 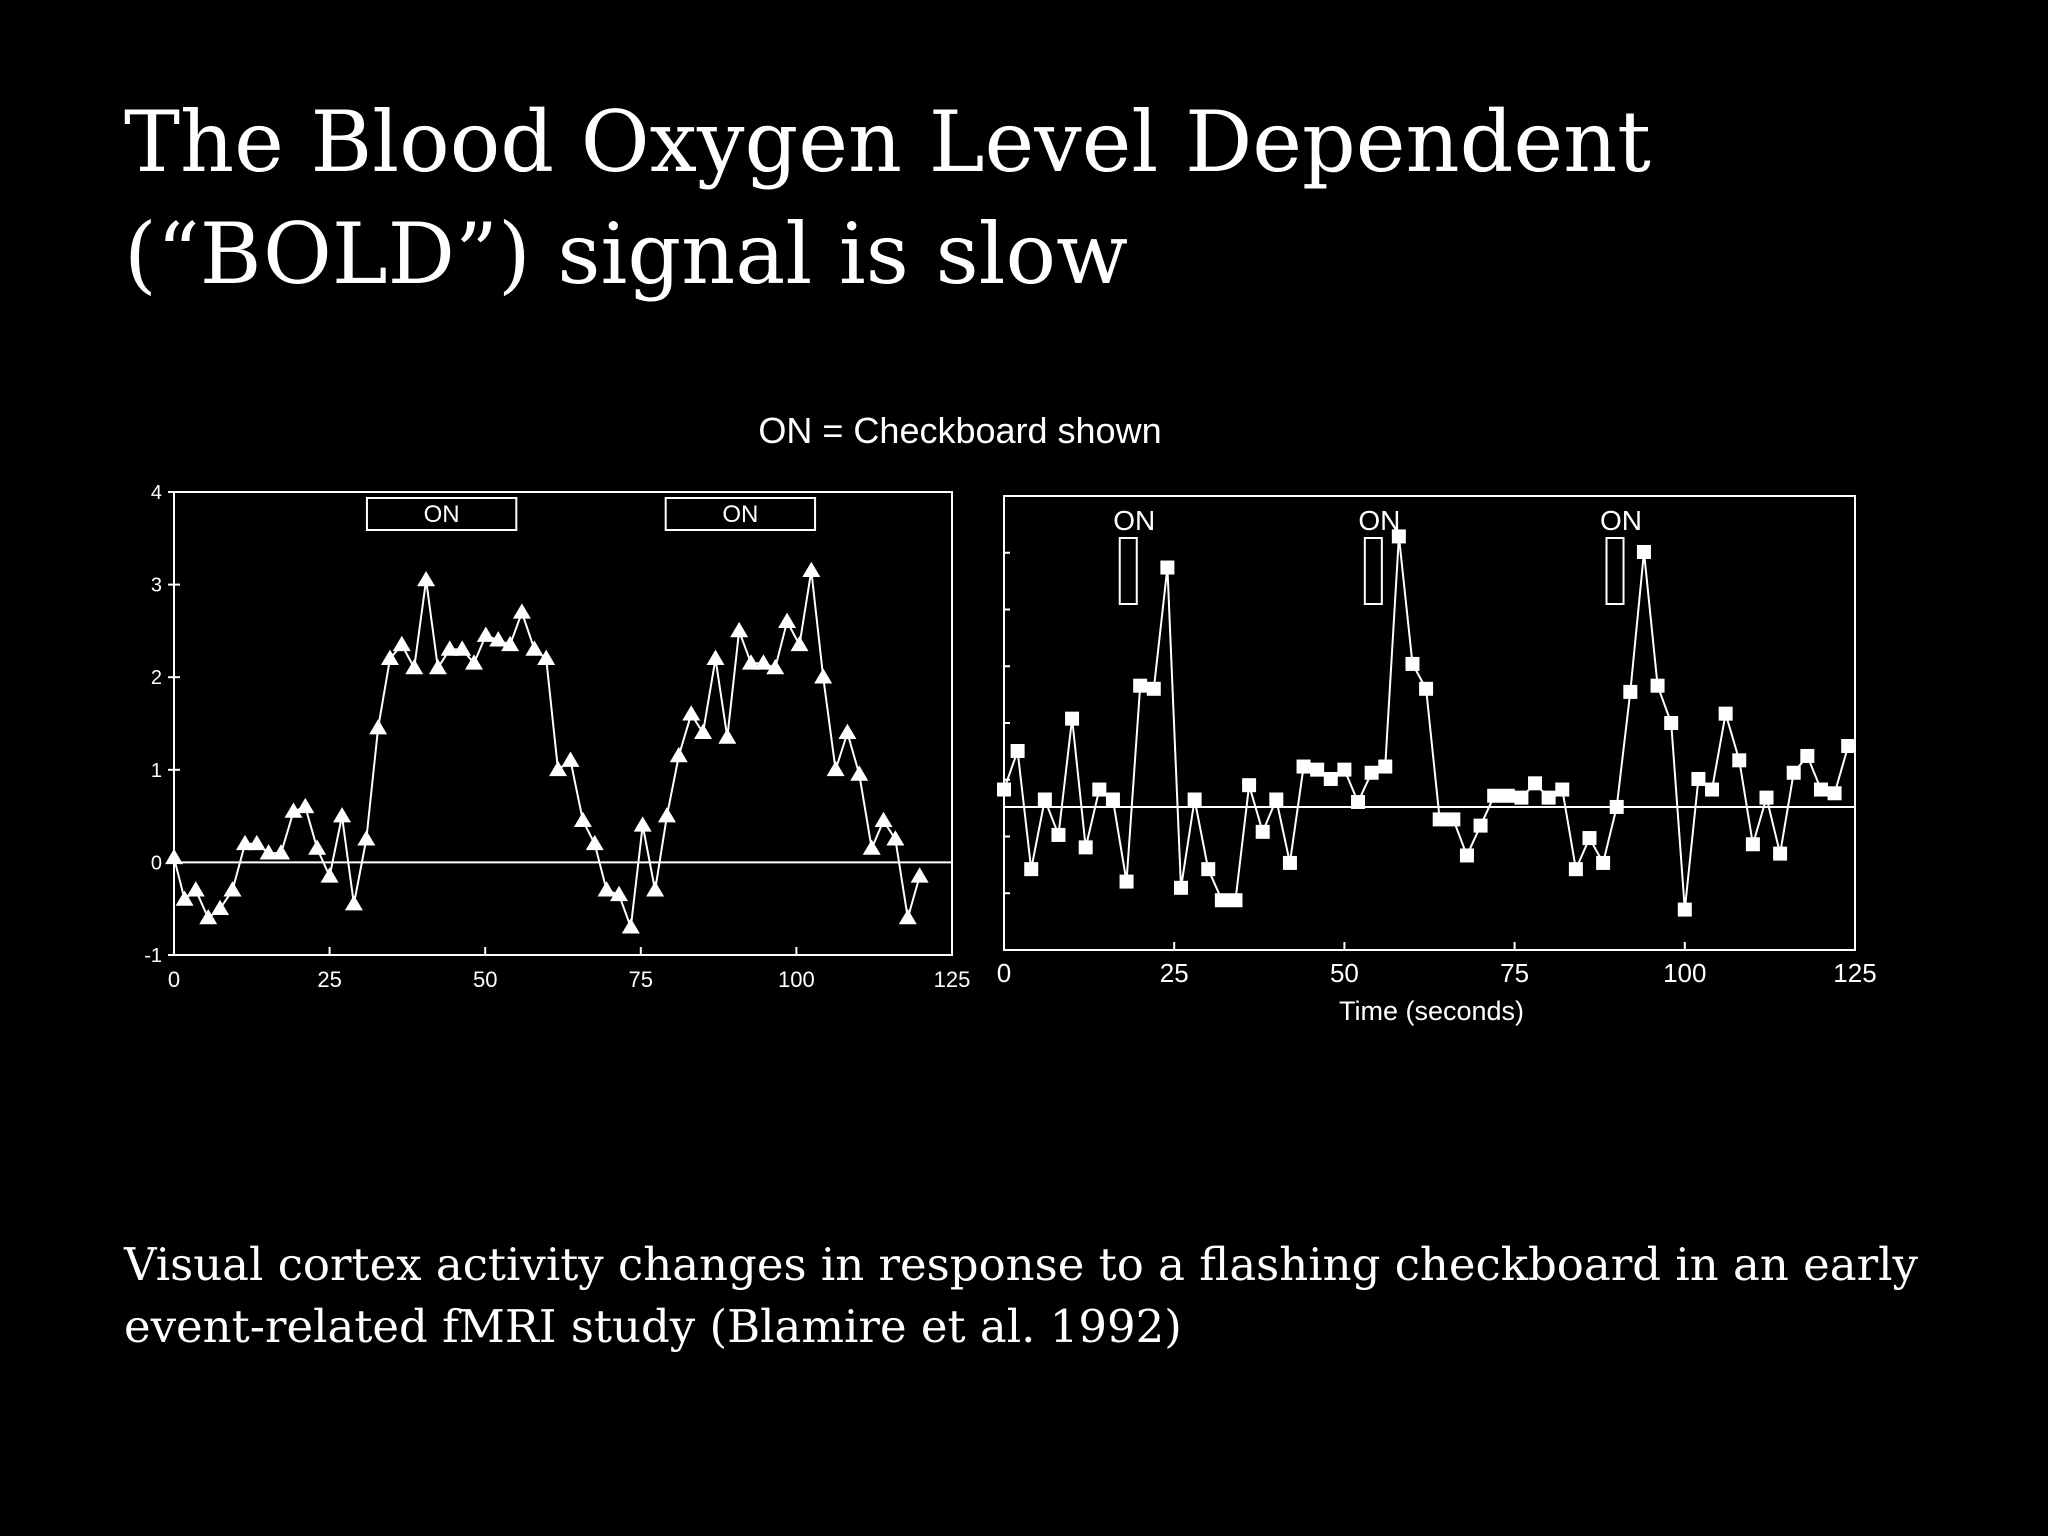 What do you see at coordinates (641, 979) in the screenshot?
I see `chart-0-x-tick-label: 75` at bounding box center [641, 979].